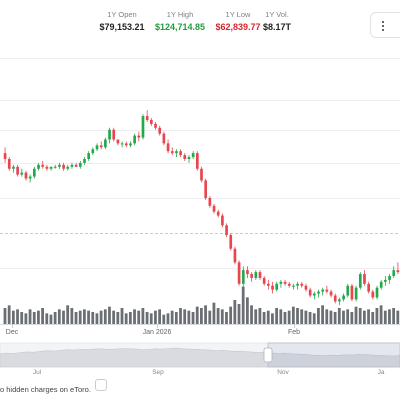 Image resolution: width=400 pixels, height=400 pixels. Describe the element at coordinates (333, 355) in the screenshot. I see `navigator-selection` at that location.